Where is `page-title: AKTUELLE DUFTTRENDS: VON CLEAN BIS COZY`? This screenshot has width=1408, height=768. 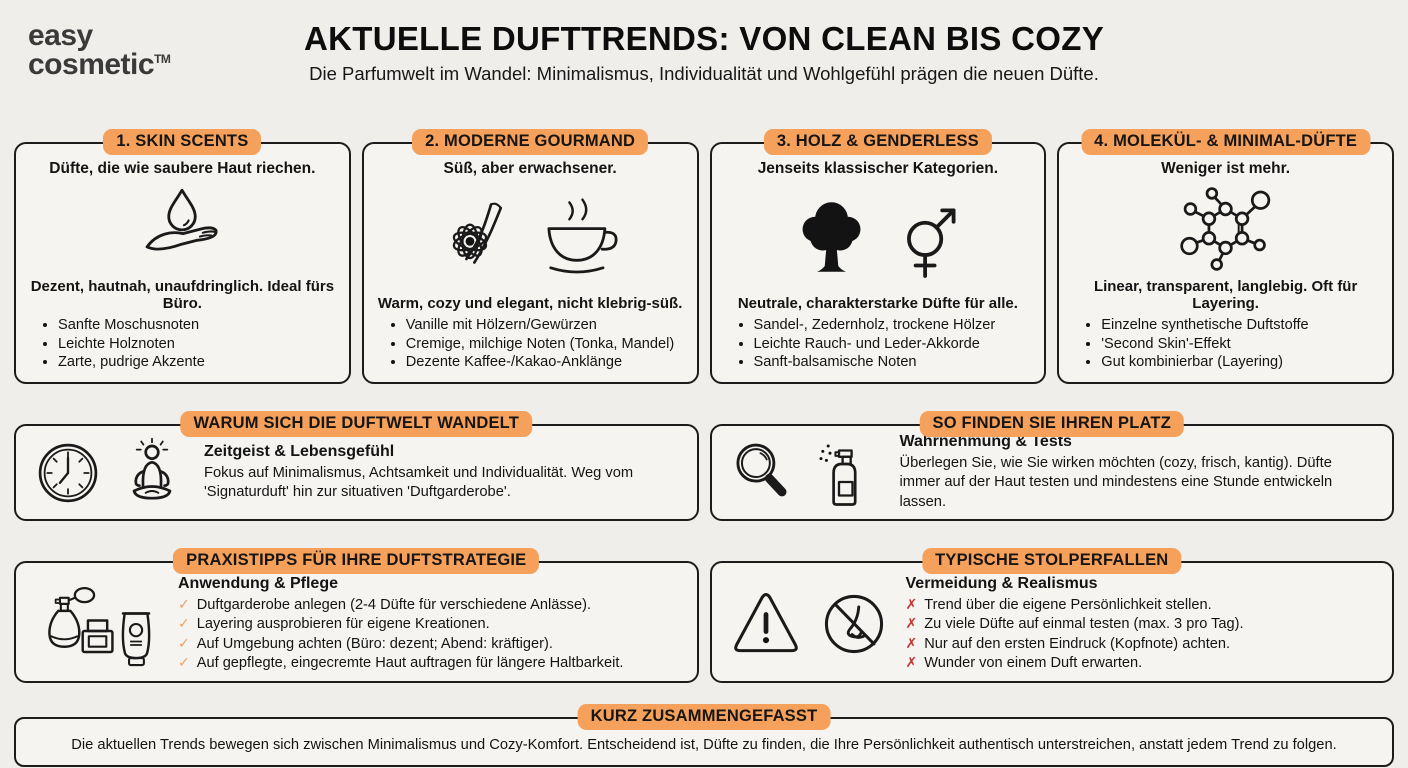
page-title: AKTUELLE DUFTTRENDS: VON CLEAN BIS COZY is located at coordinates (704, 38).